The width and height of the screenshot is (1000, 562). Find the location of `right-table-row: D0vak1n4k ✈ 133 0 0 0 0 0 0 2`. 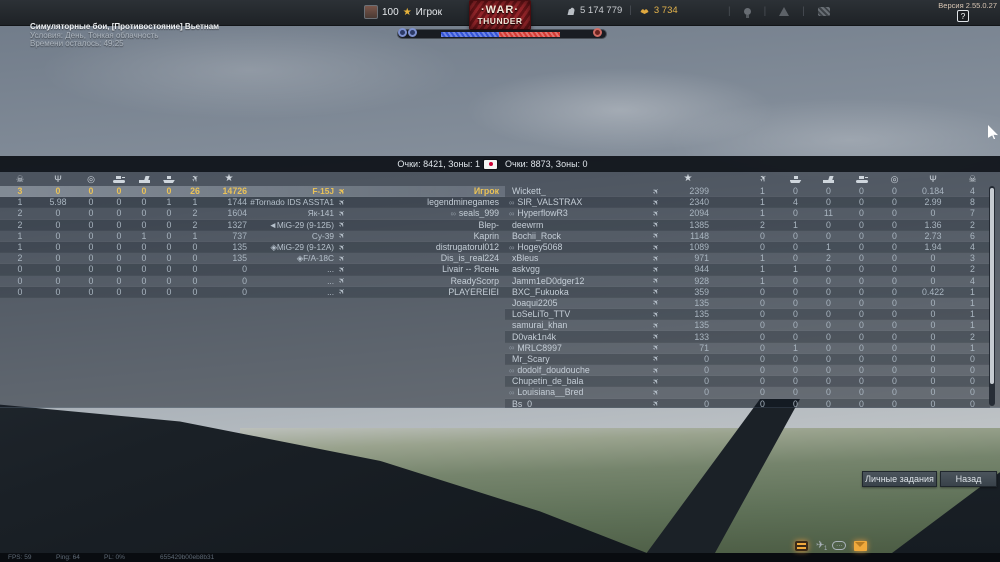

right-table-row: D0vak1n4k ✈ 133 0 0 0 0 0 0 2 is located at coordinates (747, 337).